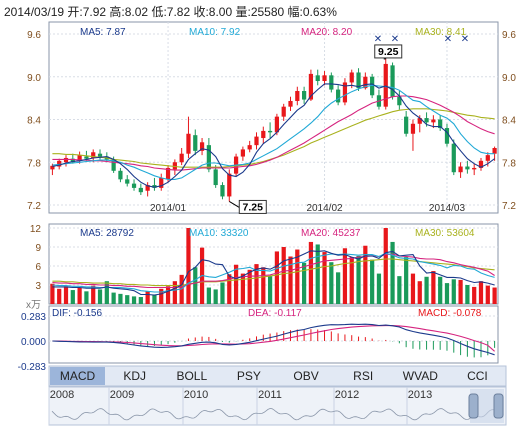 Image resolution: width=522 pixels, height=431 pixels. What do you see at coordinates (77, 313) in the screenshot?
I see `dif-legend: DIF: -0.156` at bounding box center [77, 313].